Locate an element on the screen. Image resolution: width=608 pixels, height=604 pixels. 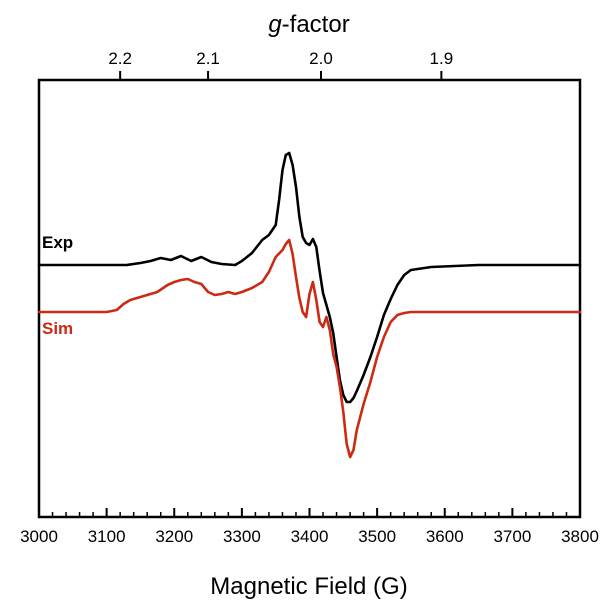
x-tick-label: 3200 is located at coordinates (174, 536).